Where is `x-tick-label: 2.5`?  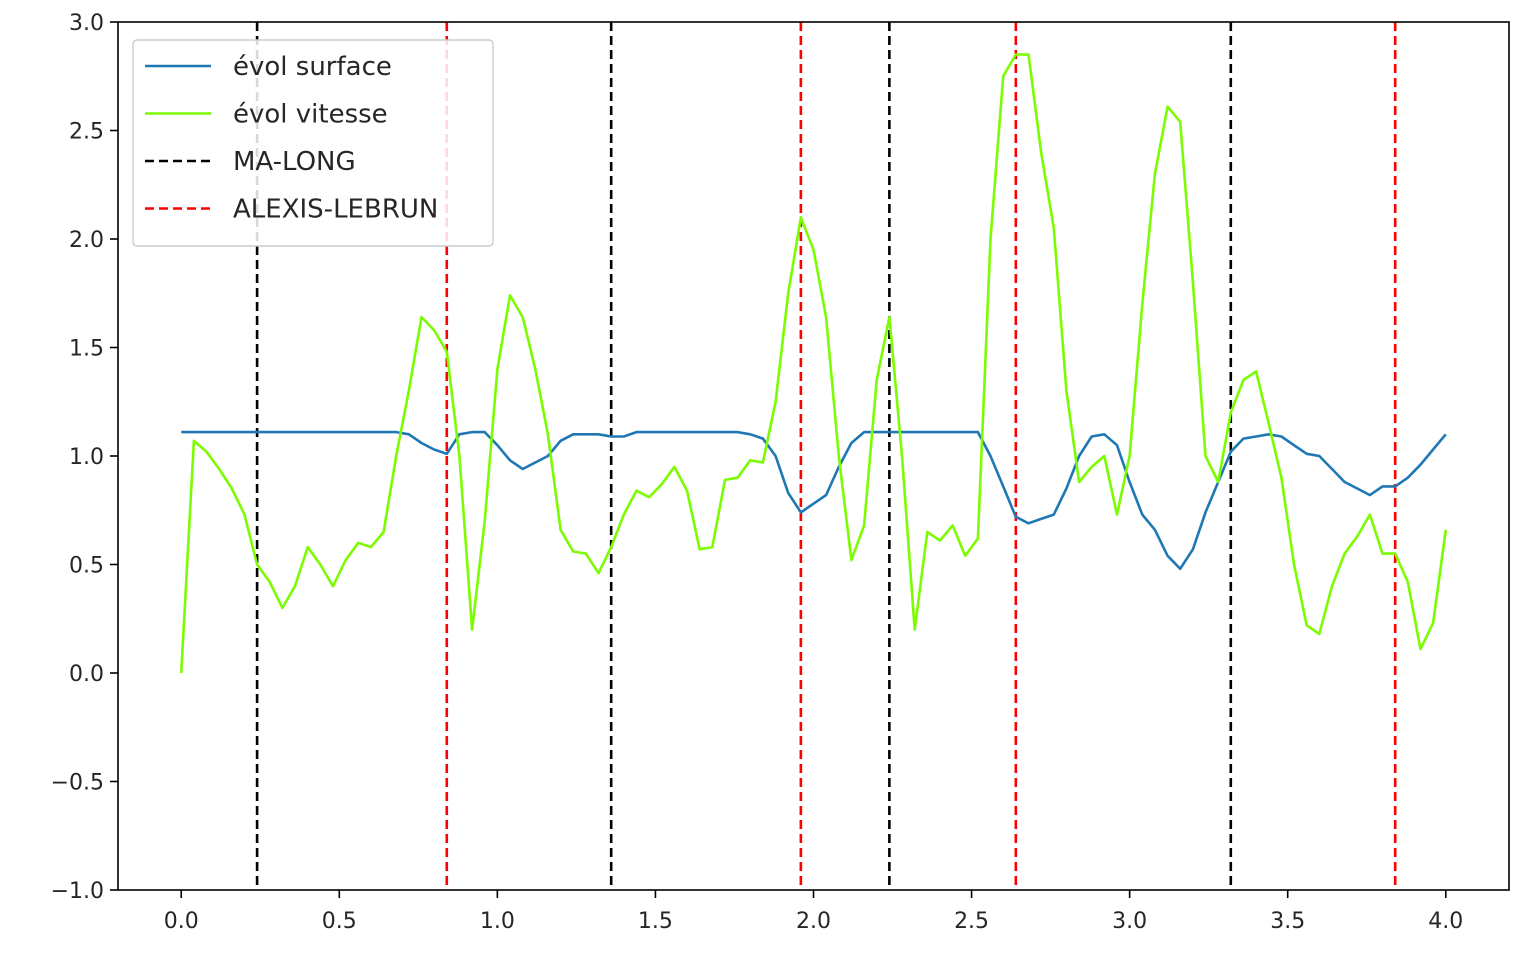 x-tick-label: 2.5 is located at coordinates (971, 921).